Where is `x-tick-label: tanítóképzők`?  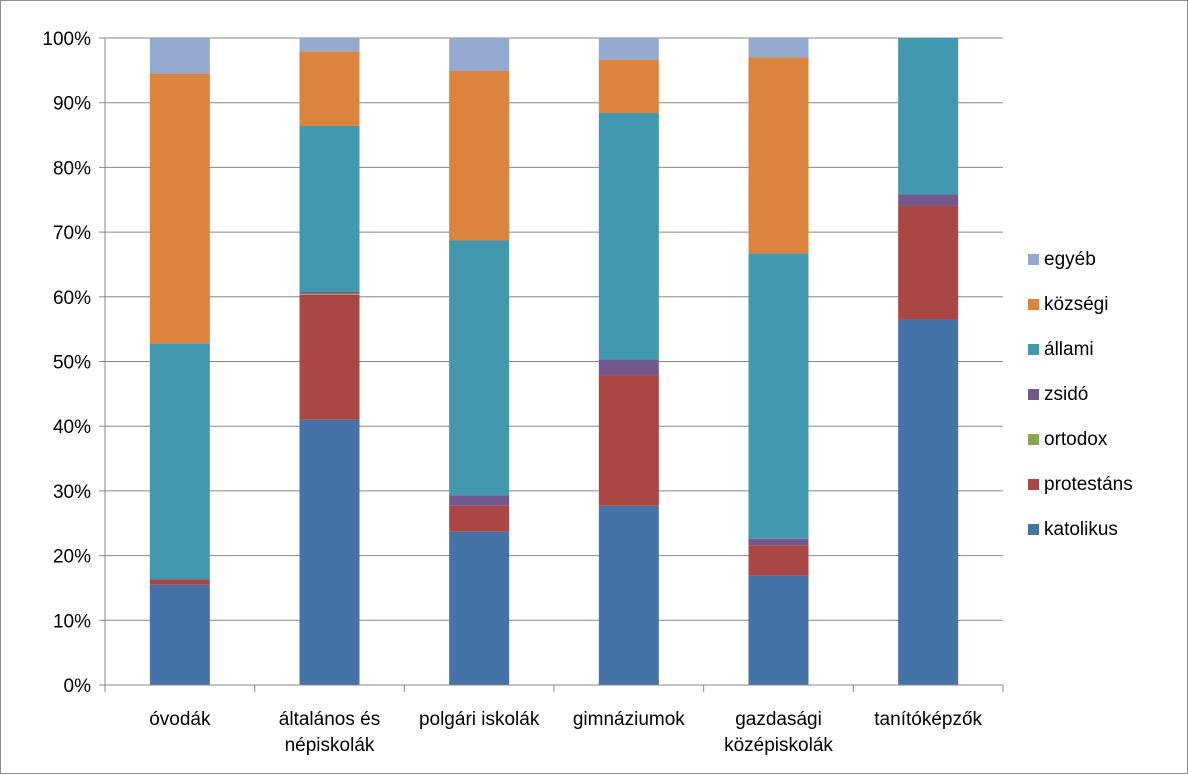 x-tick-label: tanítóképzők is located at coordinates (928, 719).